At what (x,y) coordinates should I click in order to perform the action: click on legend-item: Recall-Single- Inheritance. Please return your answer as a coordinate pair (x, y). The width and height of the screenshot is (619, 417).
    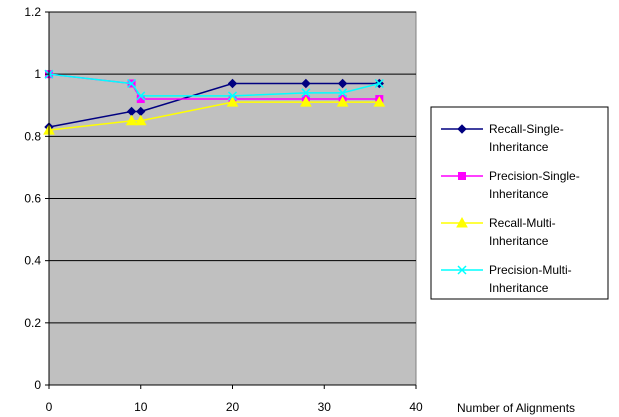
    Looking at the image, I should click on (502, 138).